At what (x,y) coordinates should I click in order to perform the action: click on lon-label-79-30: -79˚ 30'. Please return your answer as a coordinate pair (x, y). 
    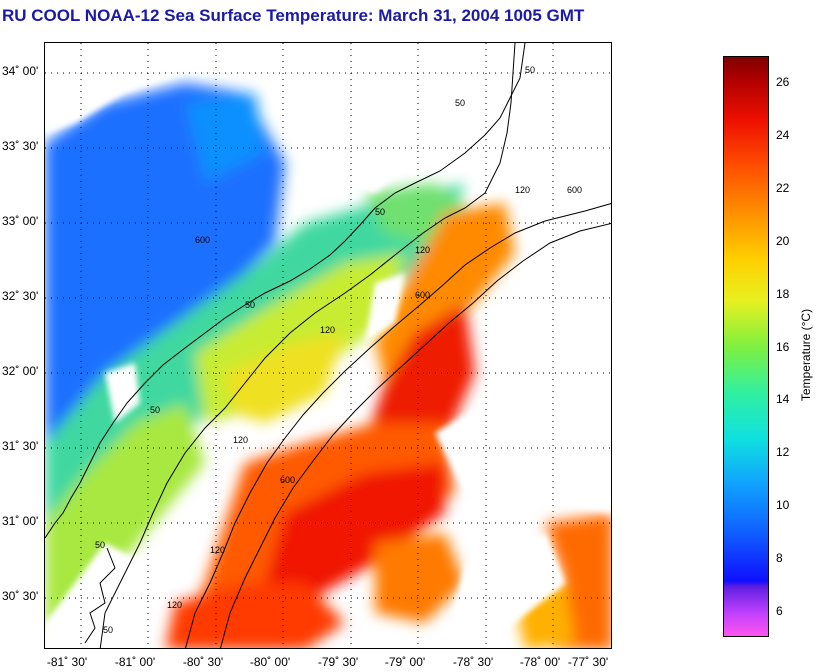
    Looking at the image, I should click on (338, 662).